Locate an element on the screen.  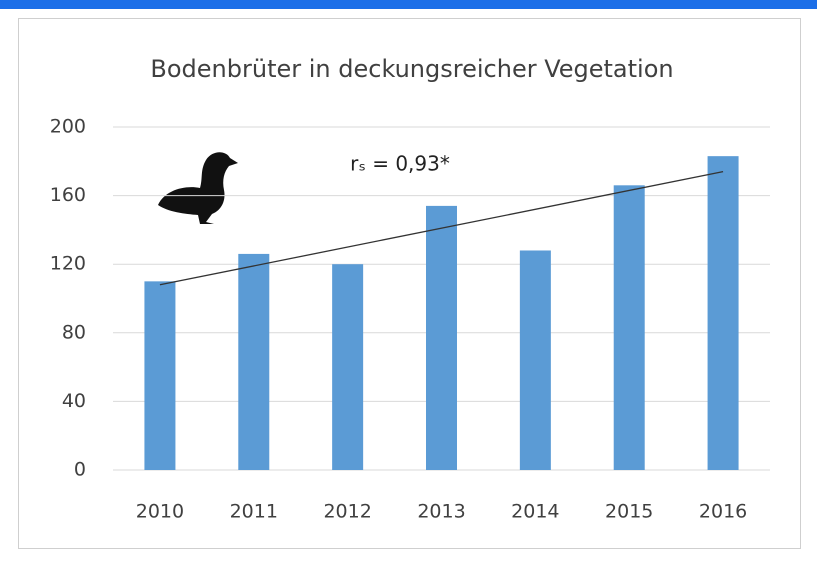
x-tick-label: 2011 is located at coordinates (254, 512).